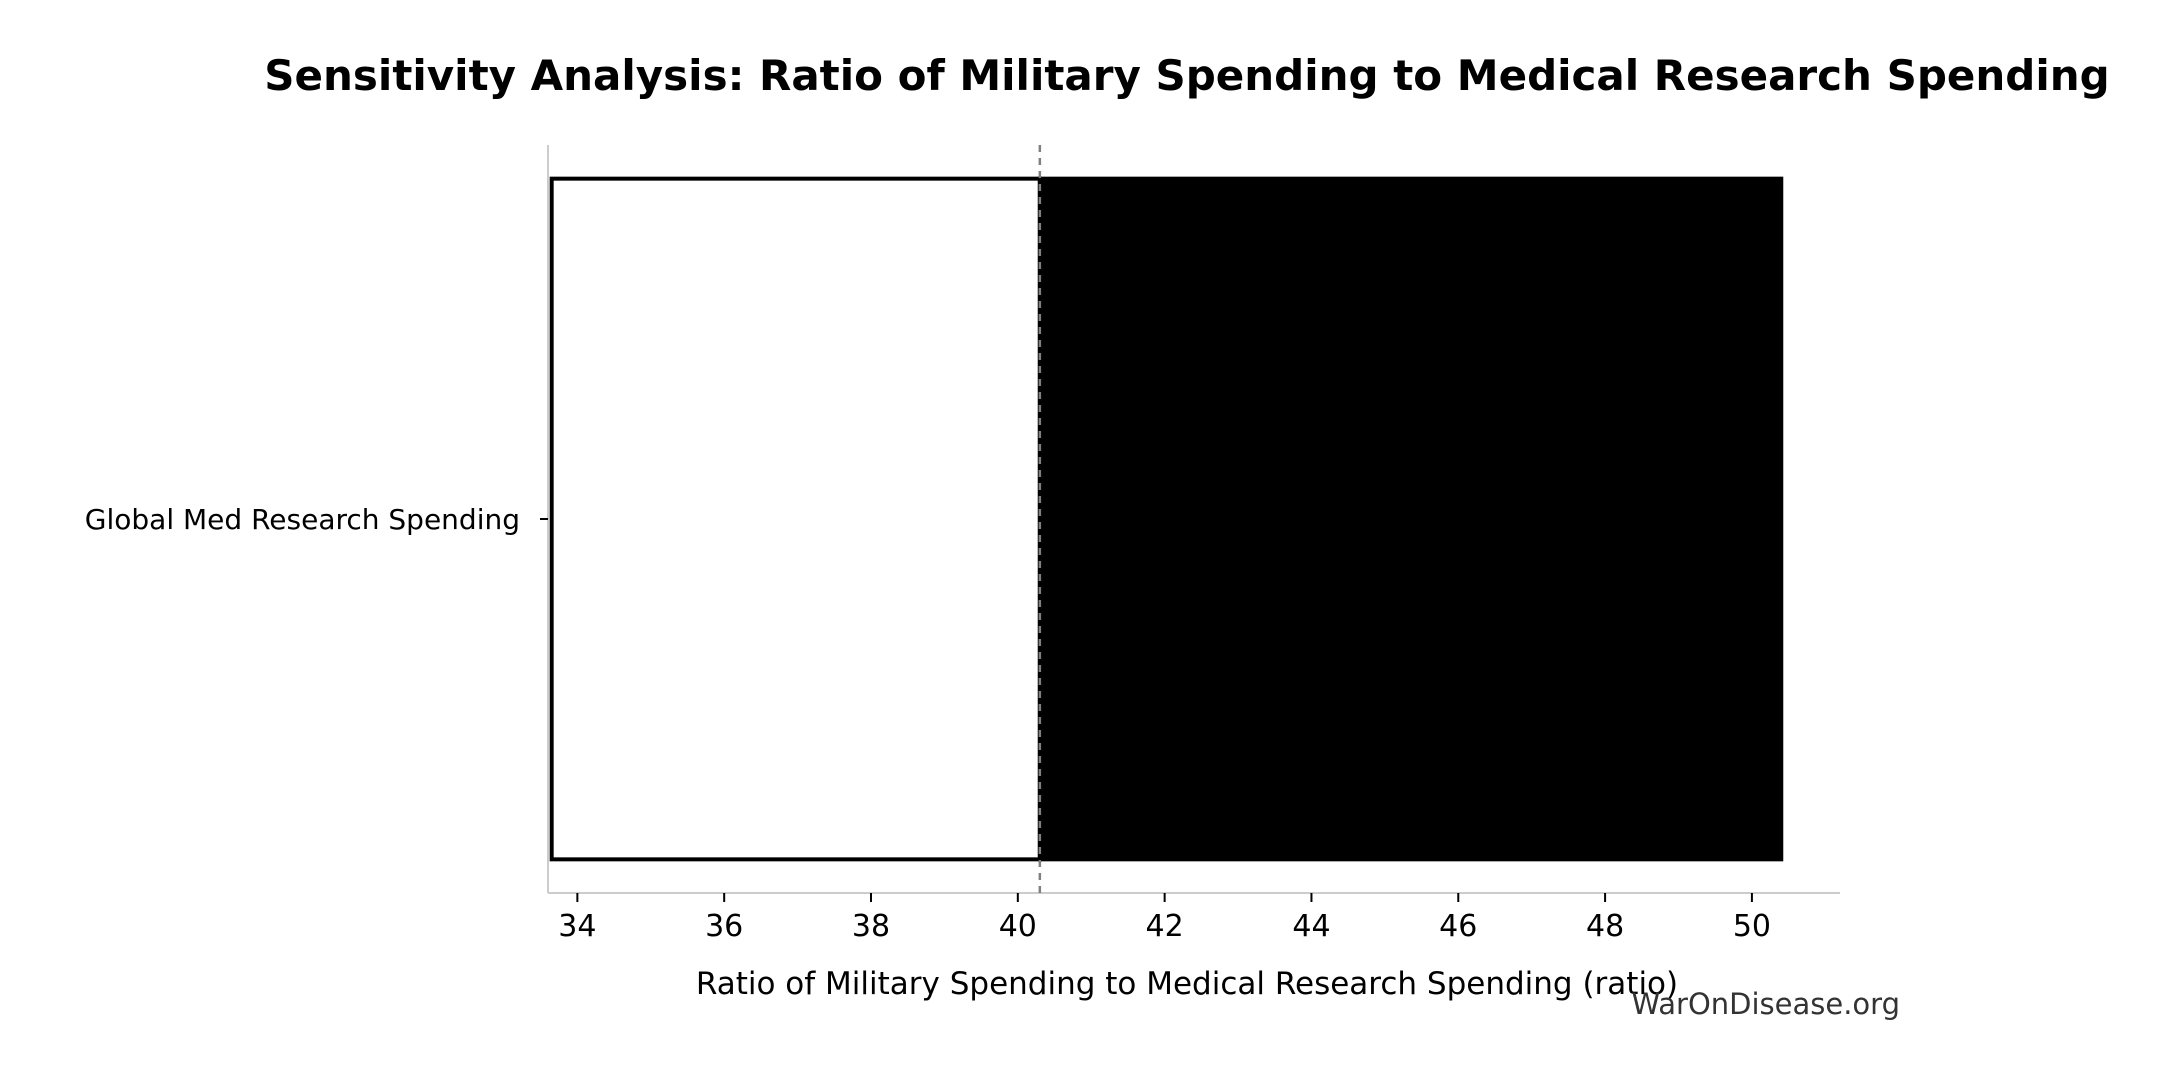 This screenshot has width=2174, height=1075. I want to click on y-tick-label: Global Med Research Spending, so click(302, 519).